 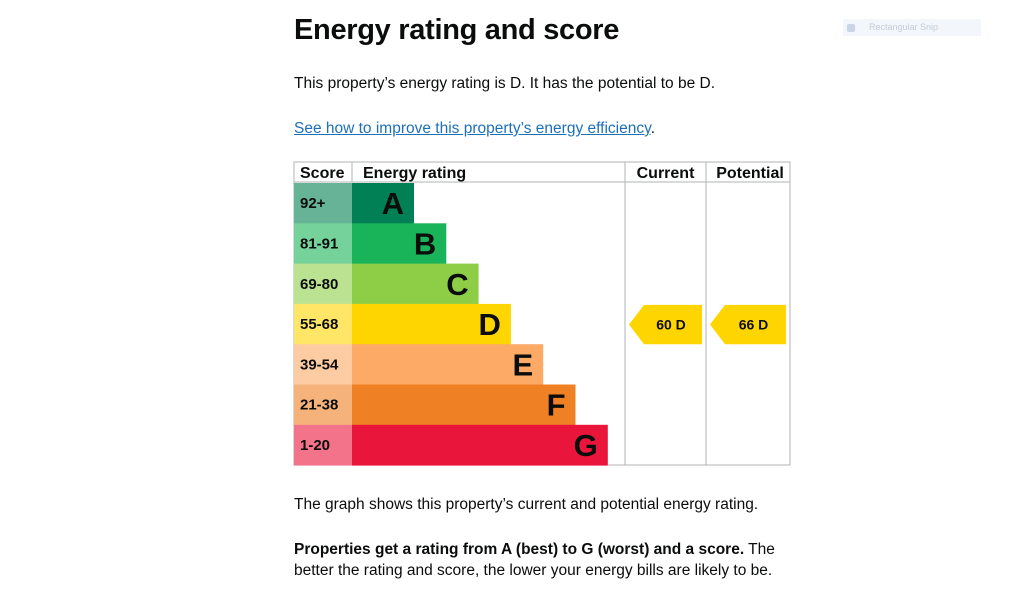 I want to click on header-potential: Potential, so click(x=750, y=173).